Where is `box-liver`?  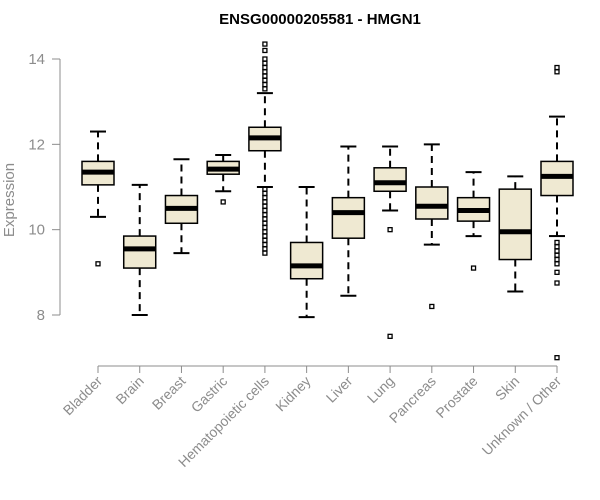 box-liver is located at coordinates (348, 221).